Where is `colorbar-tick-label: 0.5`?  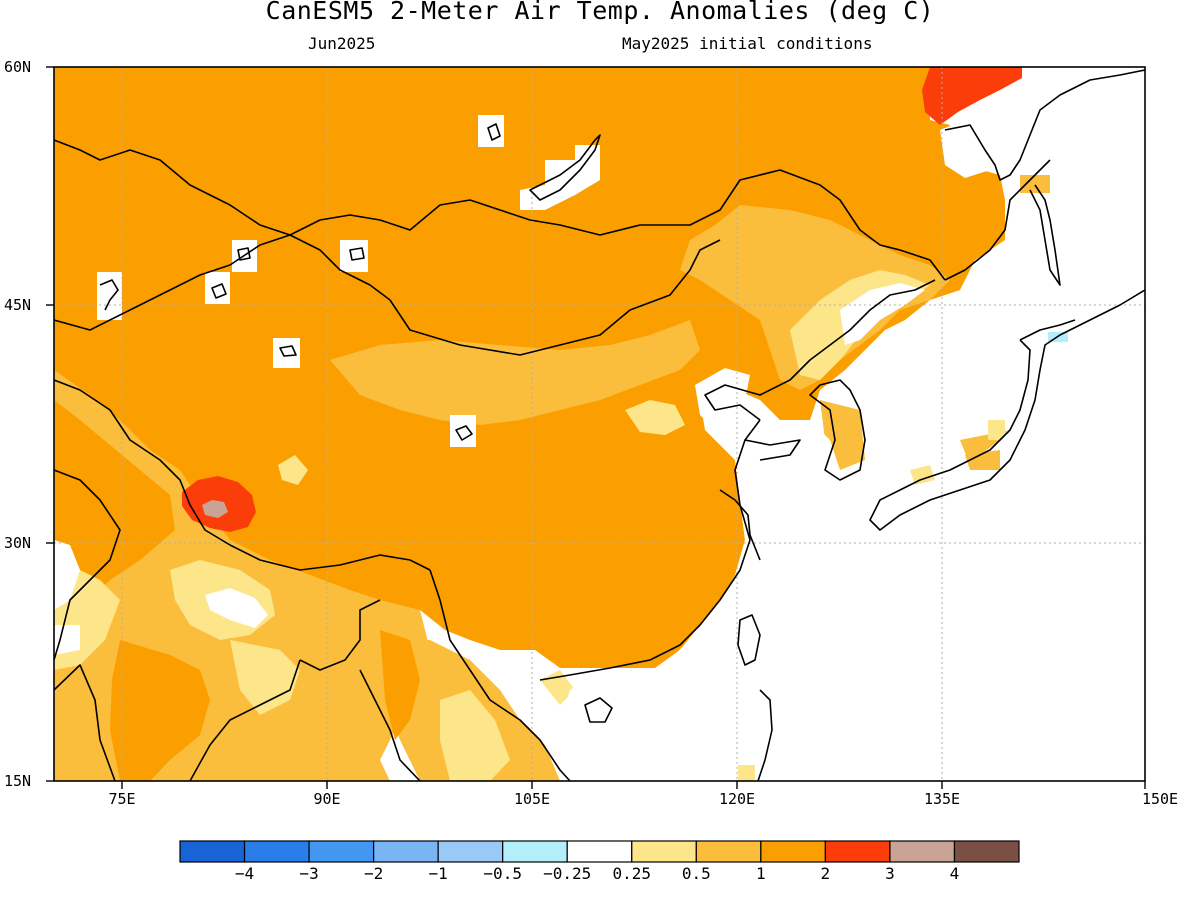 colorbar-tick-label: 0.5 is located at coordinates (696, 873).